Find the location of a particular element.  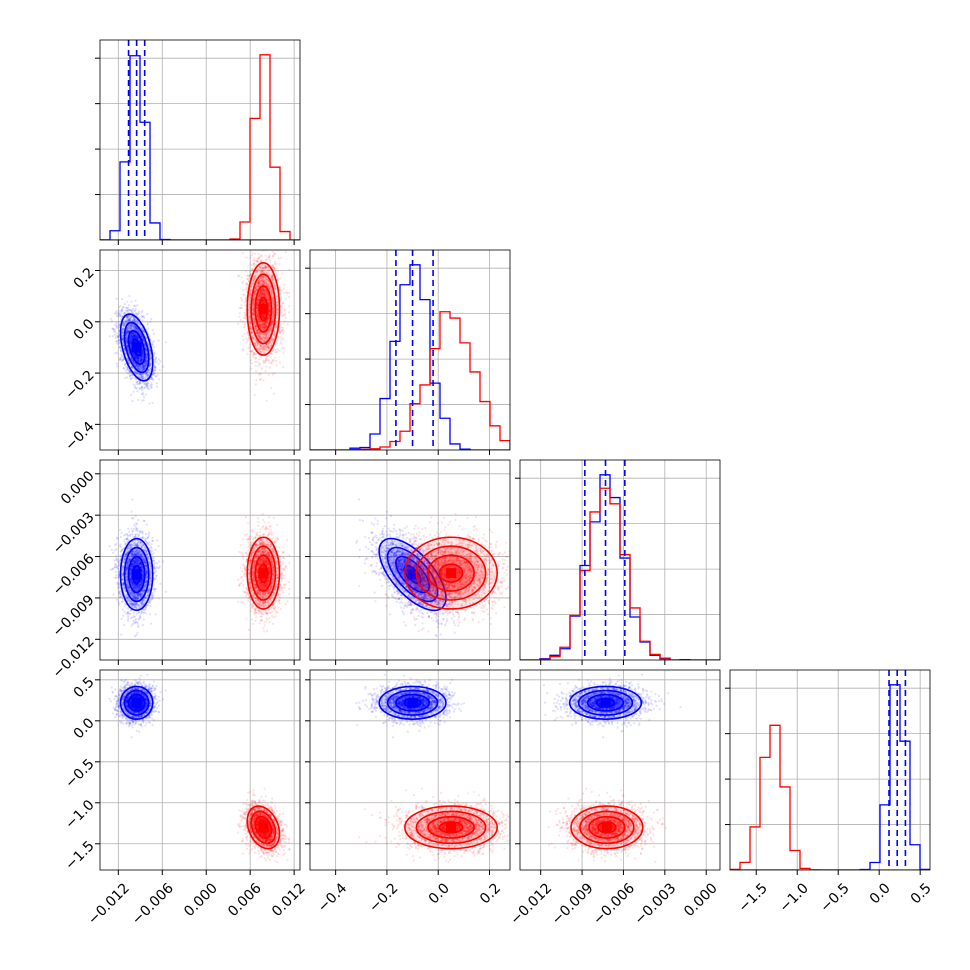

y-tick-label: −1.5 is located at coordinates (79, 855).